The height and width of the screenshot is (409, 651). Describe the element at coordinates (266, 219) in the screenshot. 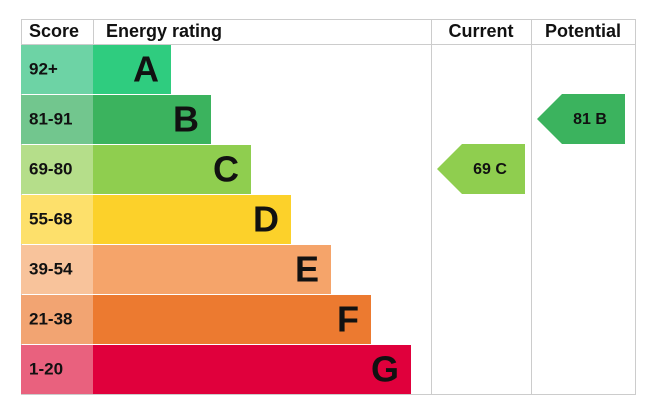

I see `rating-letter: D` at that location.